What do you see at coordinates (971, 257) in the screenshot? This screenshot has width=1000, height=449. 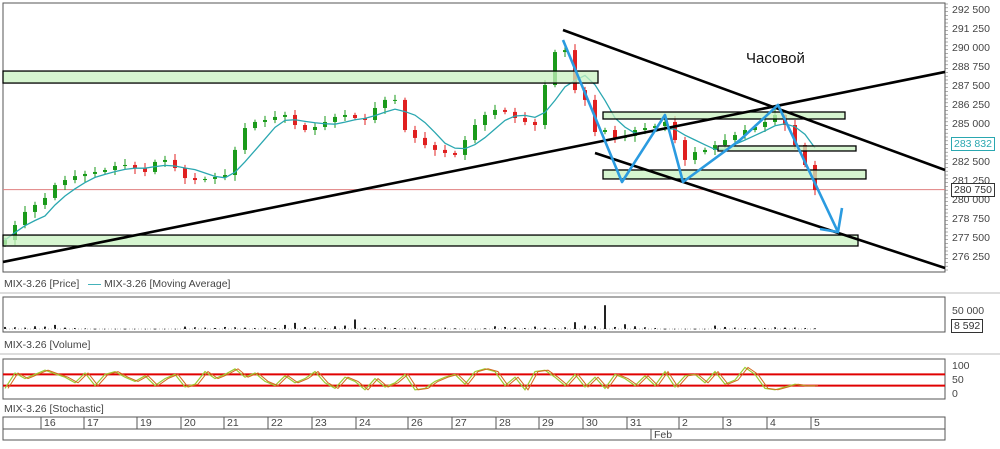 I see `price-axis-tick: 276 250` at bounding box center [971, 257].